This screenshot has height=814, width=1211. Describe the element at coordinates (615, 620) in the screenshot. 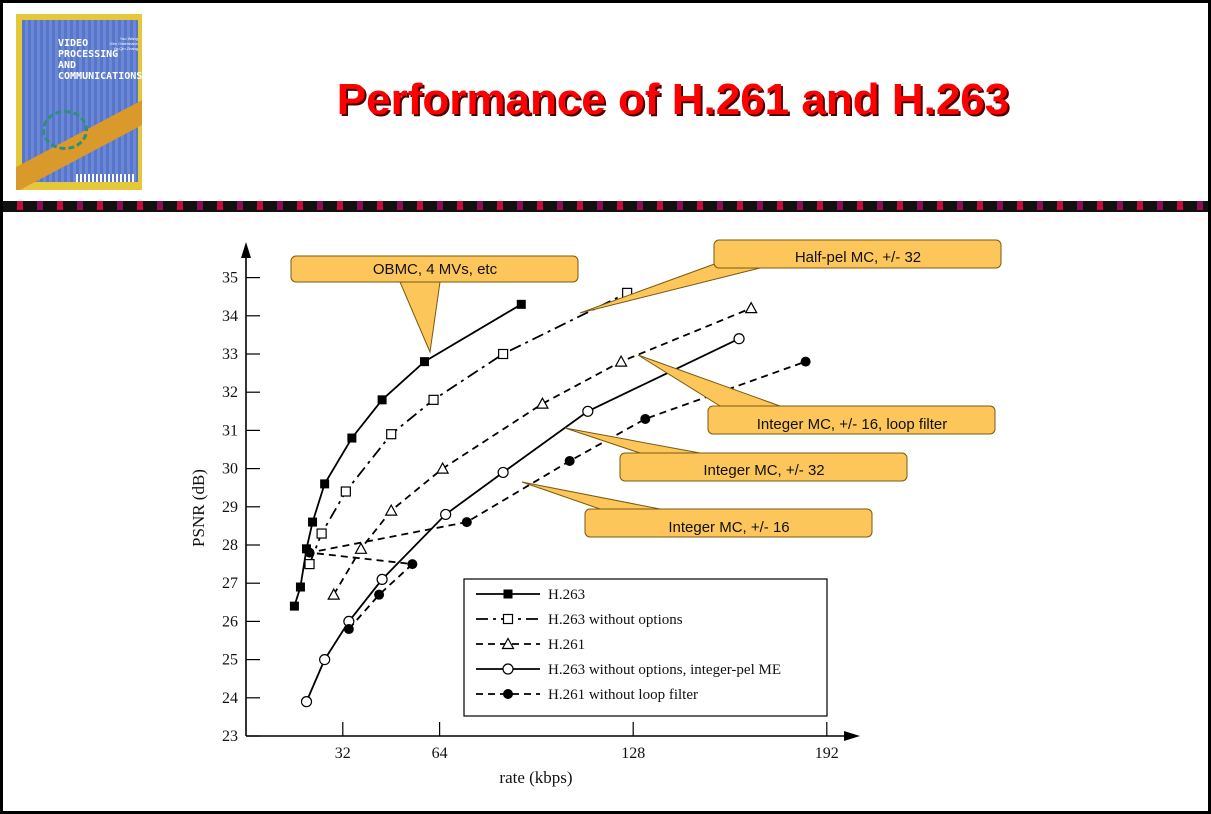

I see `legend-label: H.263 without options` at that location.